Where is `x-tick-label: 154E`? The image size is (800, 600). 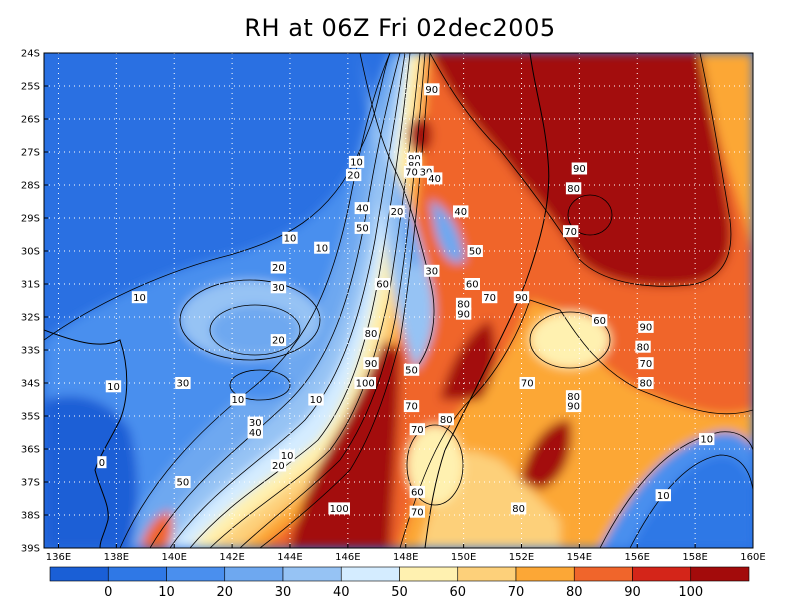
x-tick-label: 154E is located at coordinates (579, 557).